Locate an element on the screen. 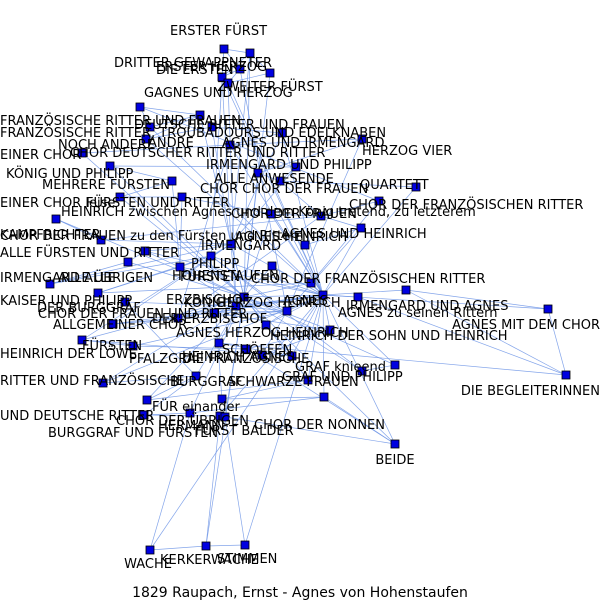 The height and width of the screenshot is (600, 600). node-label: HEINRICH DER SOHN UND HEINRICH is located at coordinates (389, 336).